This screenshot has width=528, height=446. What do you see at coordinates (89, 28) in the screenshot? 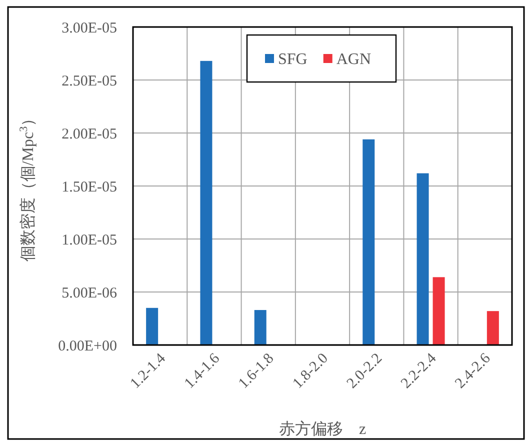
I see `y-tick-label: 3.00E-05` at bounding box center [89, 28].